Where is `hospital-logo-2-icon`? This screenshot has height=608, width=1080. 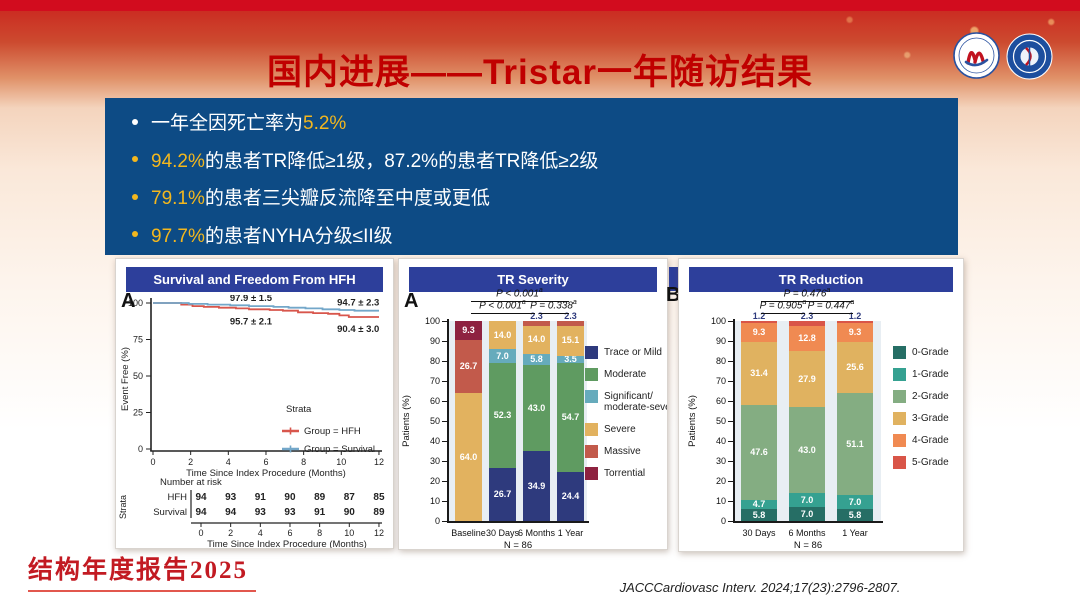 hospital-logo-2-icon is located at coordinates (1029, 56).